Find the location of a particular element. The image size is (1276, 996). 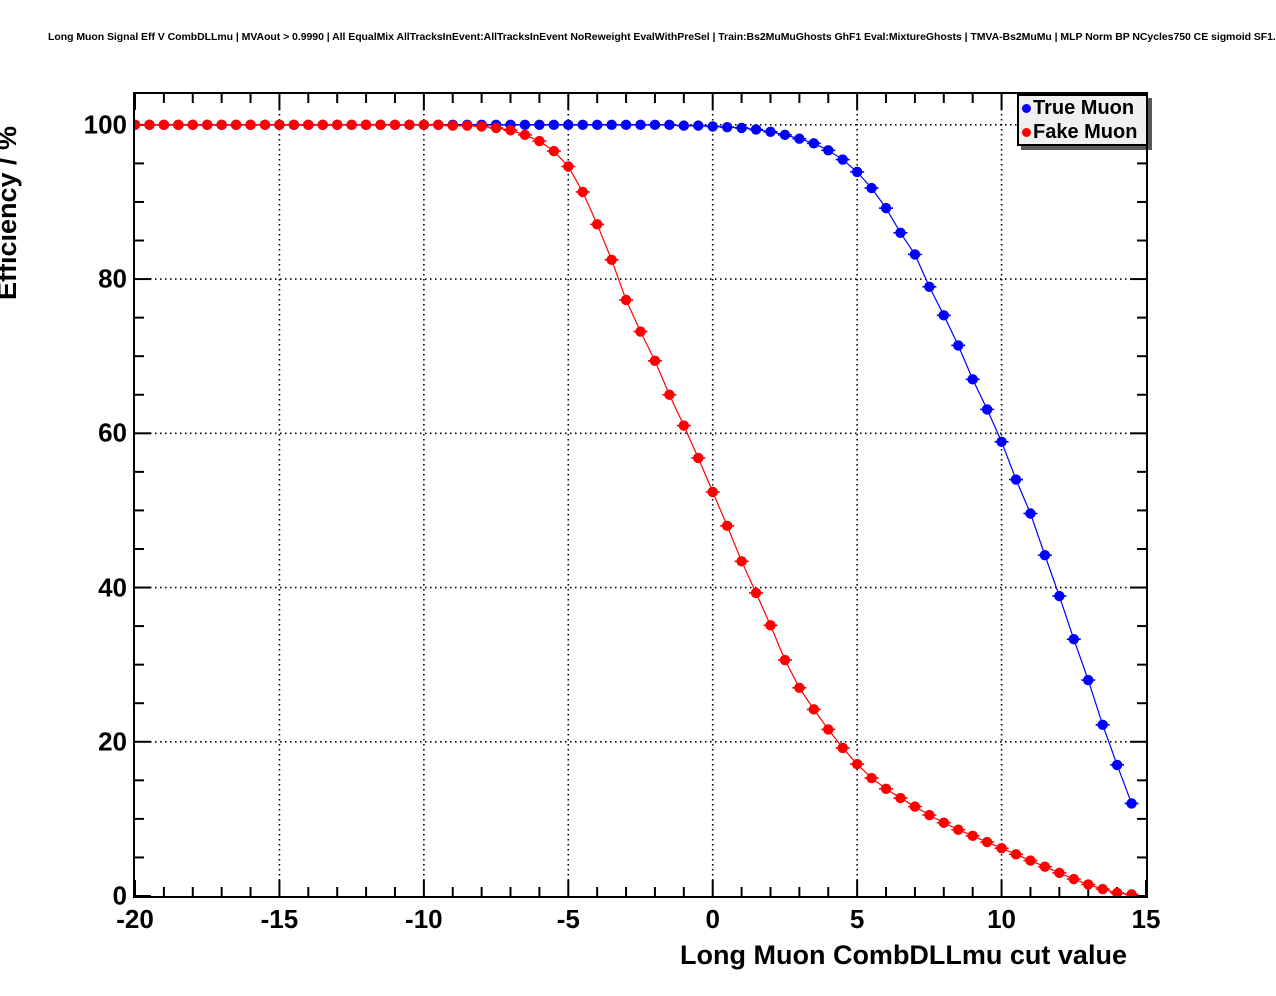

y-tick-label: 100 is located at coordinates (105, 124).